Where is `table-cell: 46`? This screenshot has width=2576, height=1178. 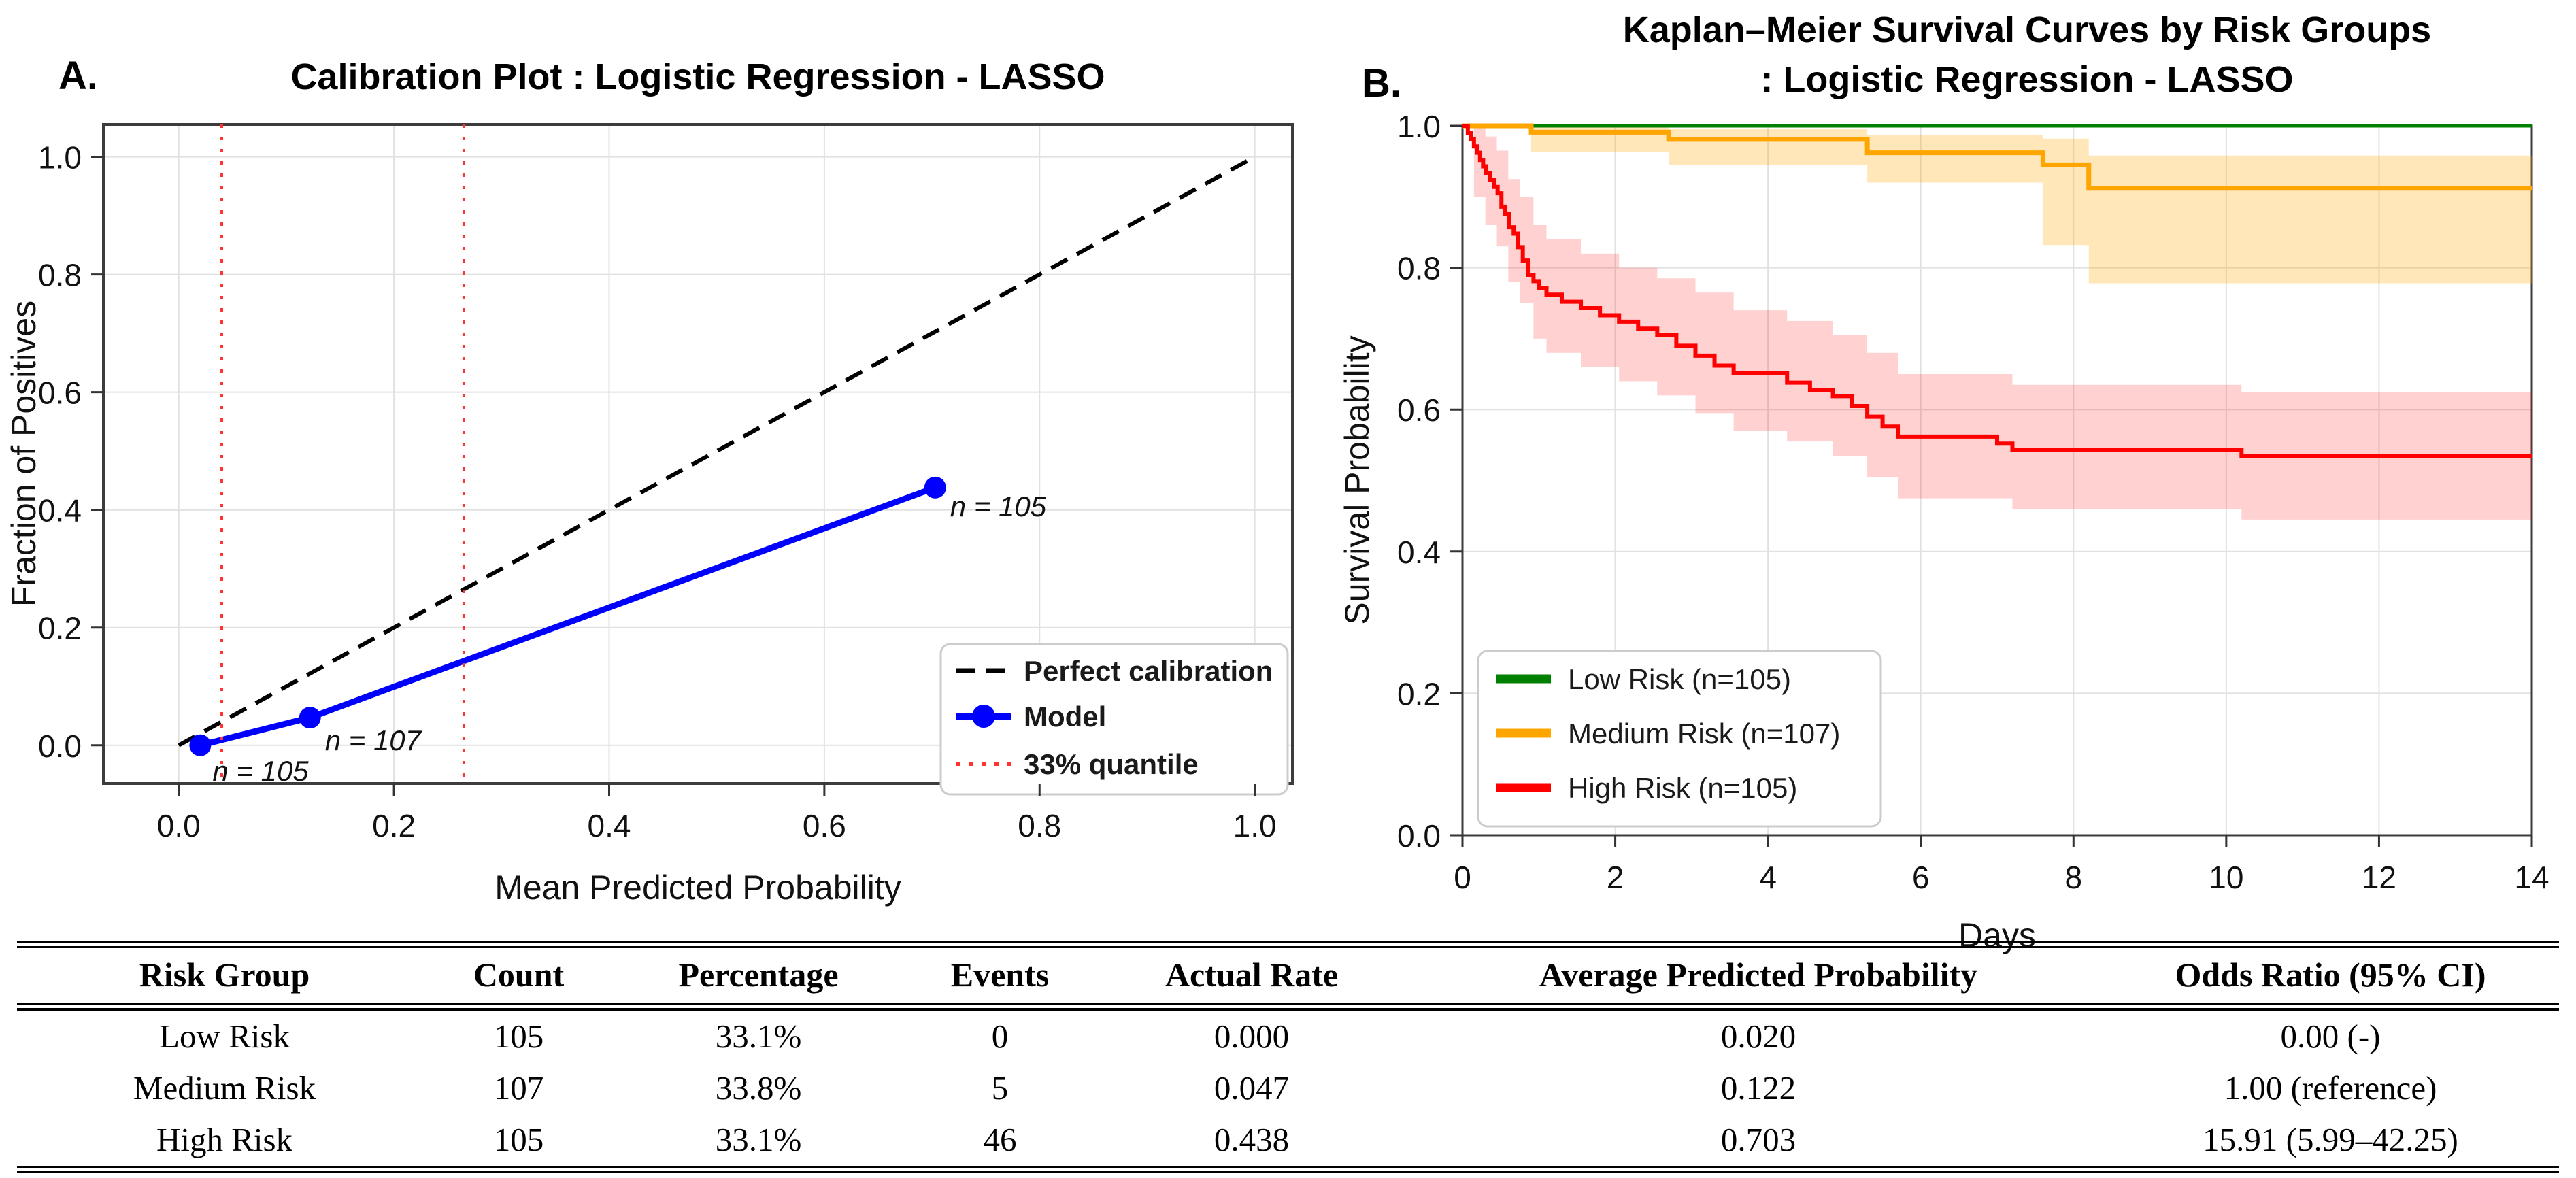 table-cell: 46 is located at coordinates (1000, 1139).